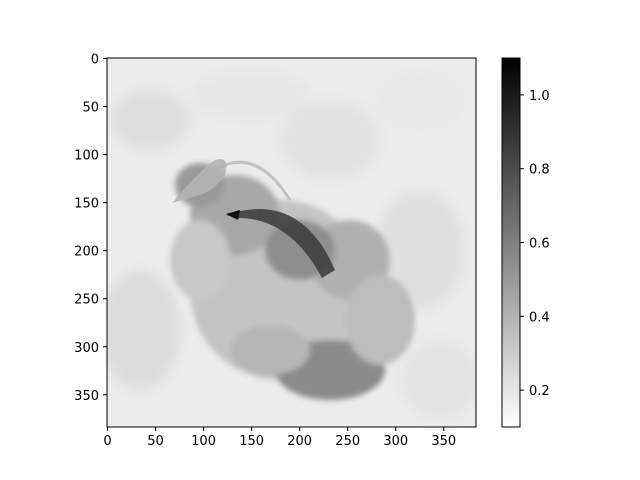 Image resolution: width=640 pixels, height=480 pixels. What do you see at coordinates (86, 396) in the screenshot?
I see `y-tick-label: 350` at bounding box center [86, 396].